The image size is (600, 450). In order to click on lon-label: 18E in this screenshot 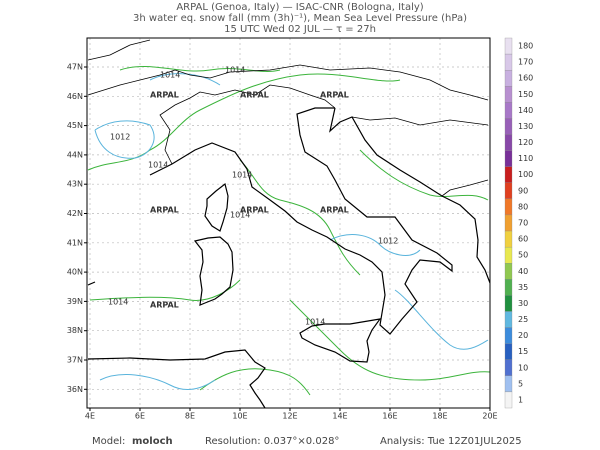, I will do `click(439, 416)`.